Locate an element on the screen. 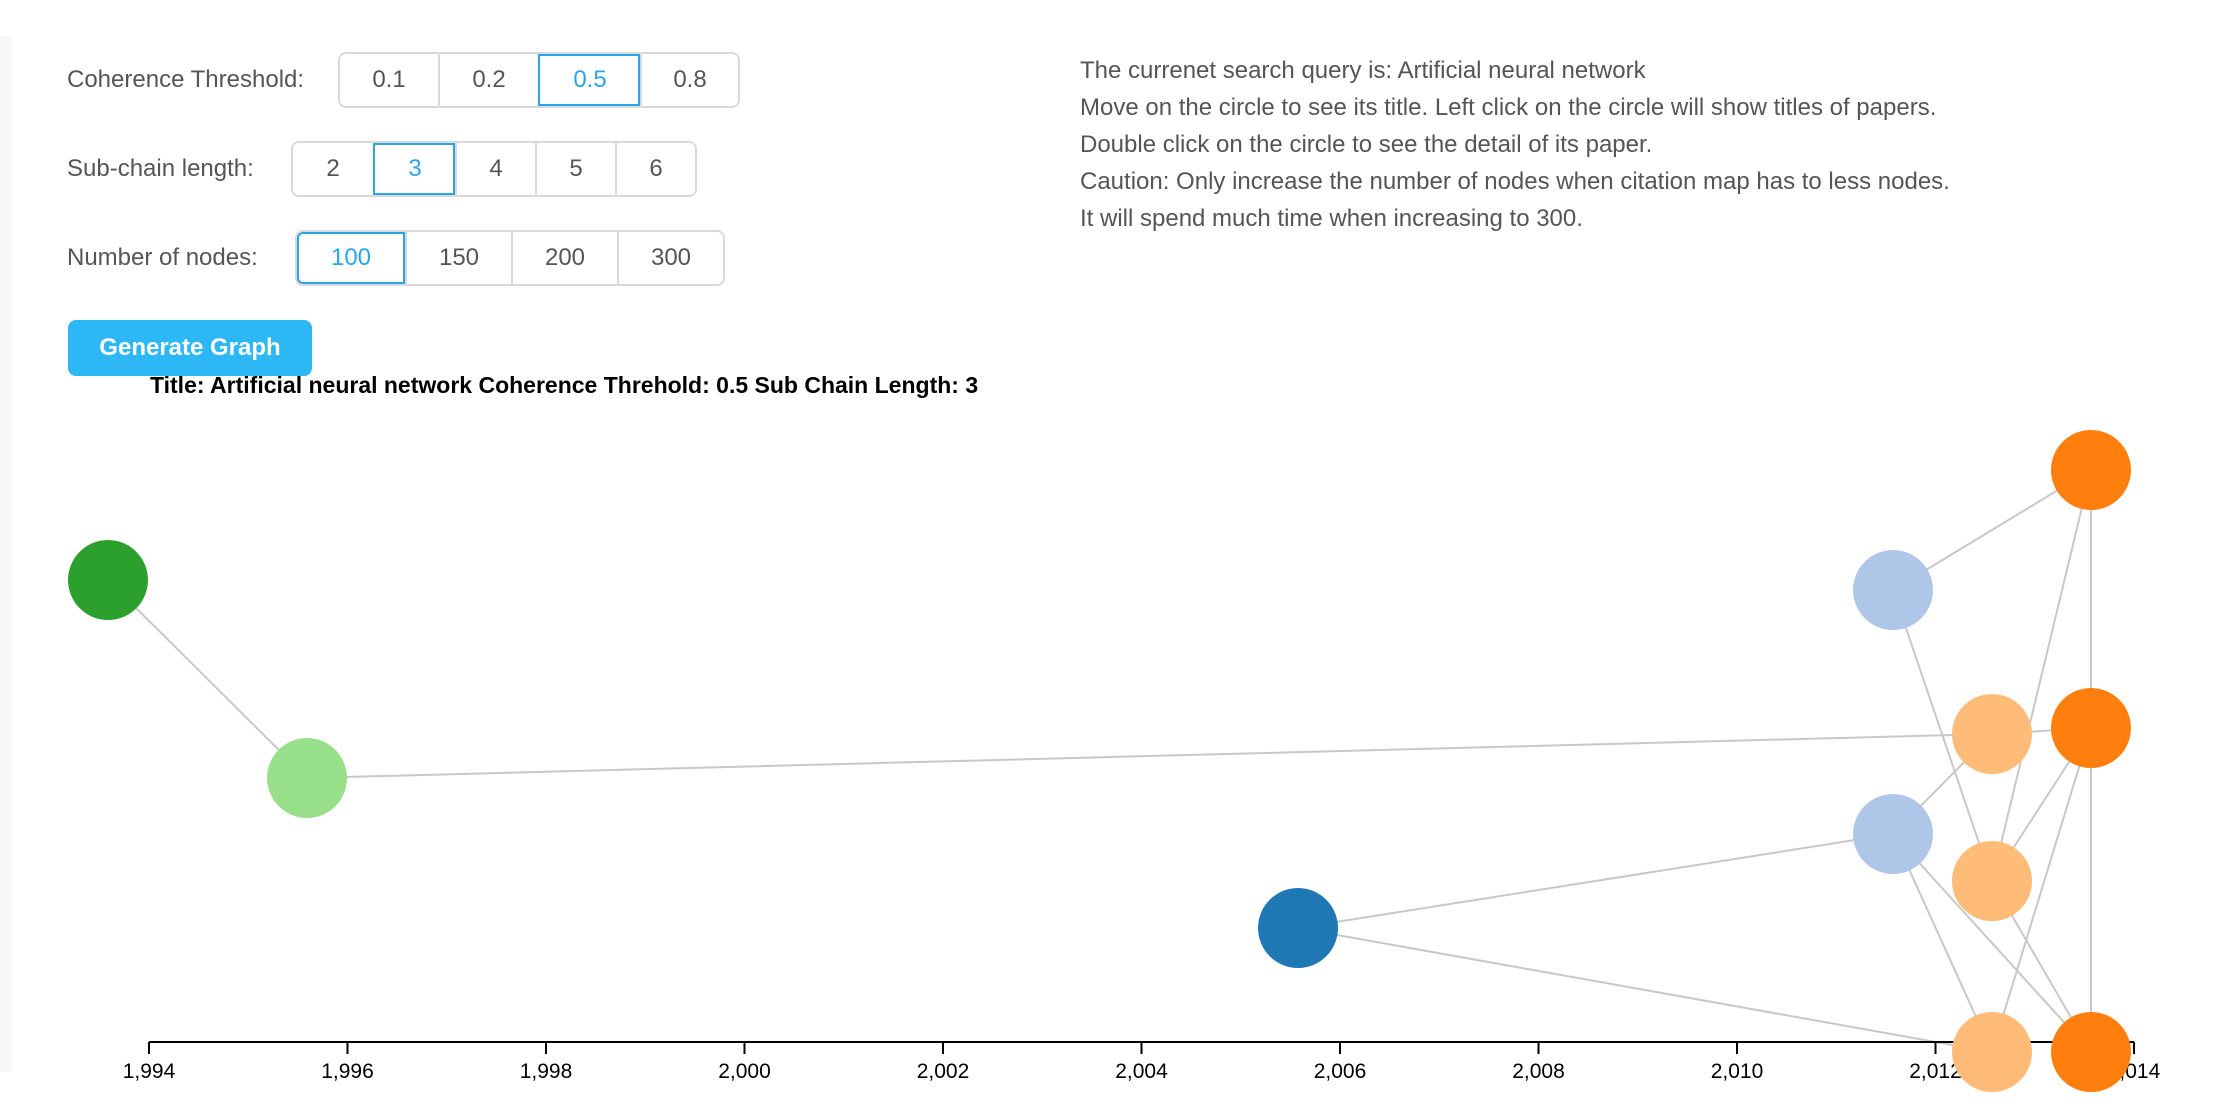  coherence-threshold-row: Coherence Threshold: 0.1 0.2 0.5 0.8 is located at coordinates (403, 80).